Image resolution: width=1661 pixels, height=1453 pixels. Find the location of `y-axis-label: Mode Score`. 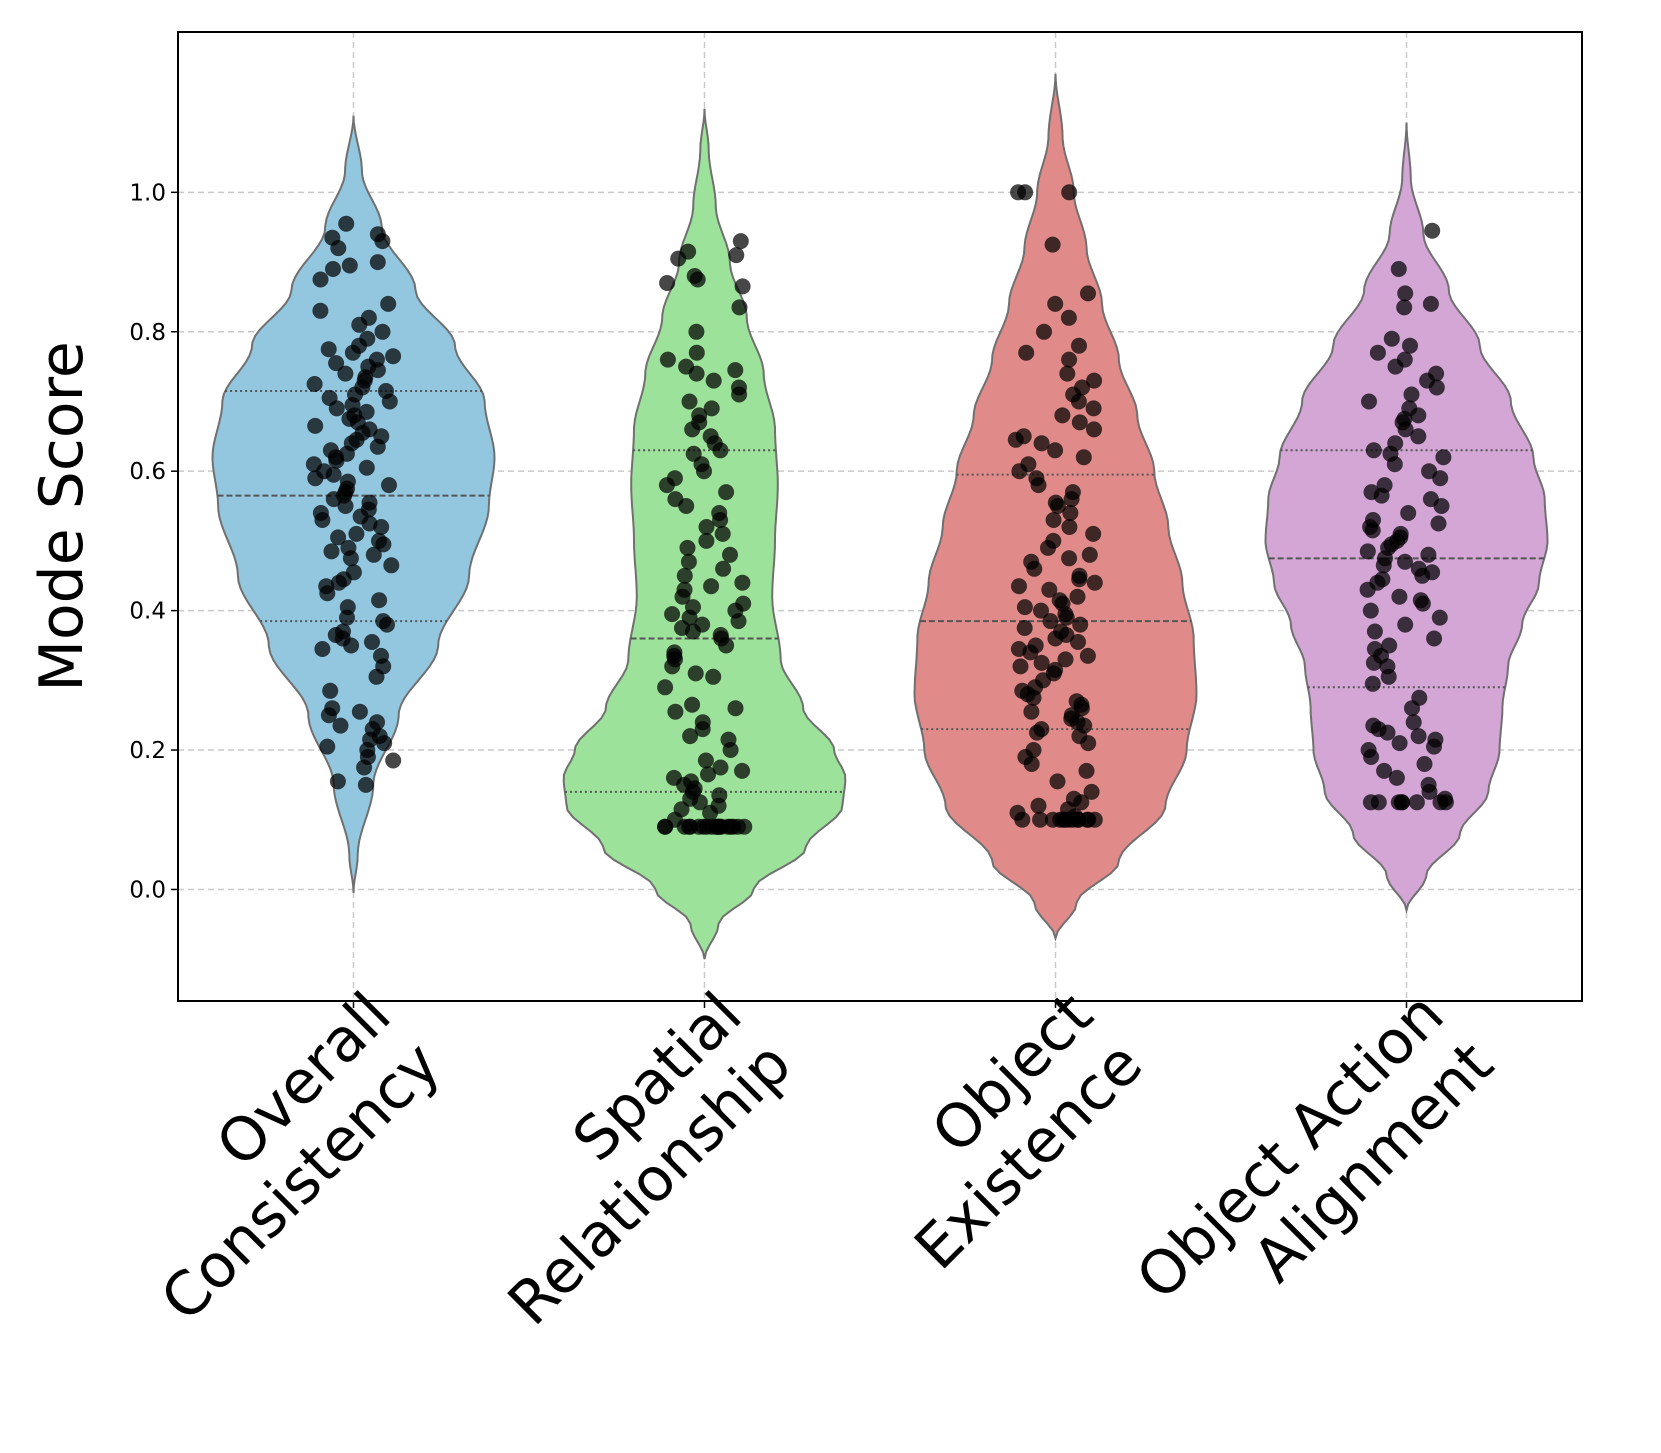

y-axis-label: Mode Score is located at coordinates (62, 516).